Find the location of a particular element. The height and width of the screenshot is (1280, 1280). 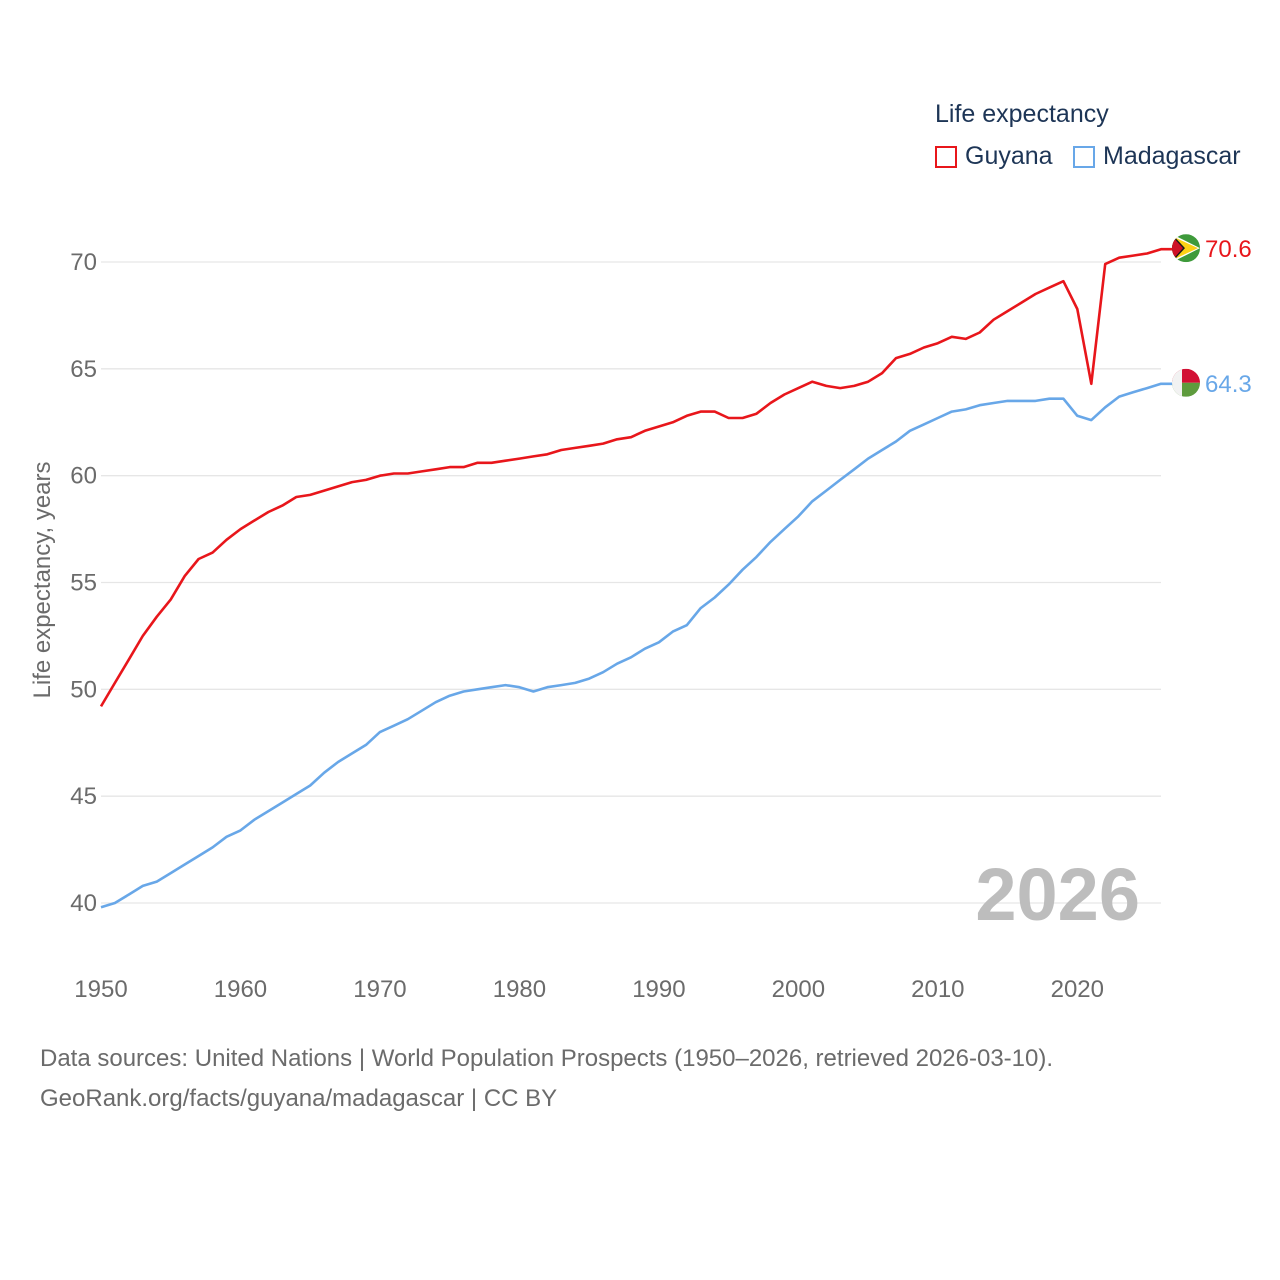

y-tick-label-60: 60 is located at coordinates (83, 476).